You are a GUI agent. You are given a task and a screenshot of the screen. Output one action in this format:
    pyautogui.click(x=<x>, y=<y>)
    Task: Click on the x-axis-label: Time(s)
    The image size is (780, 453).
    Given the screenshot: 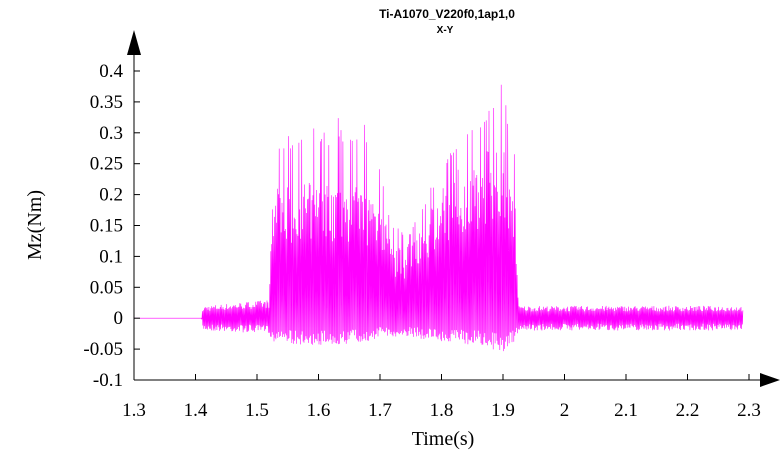 What is the action you would take?
    pyautogui.click(x=443, y=439)
    